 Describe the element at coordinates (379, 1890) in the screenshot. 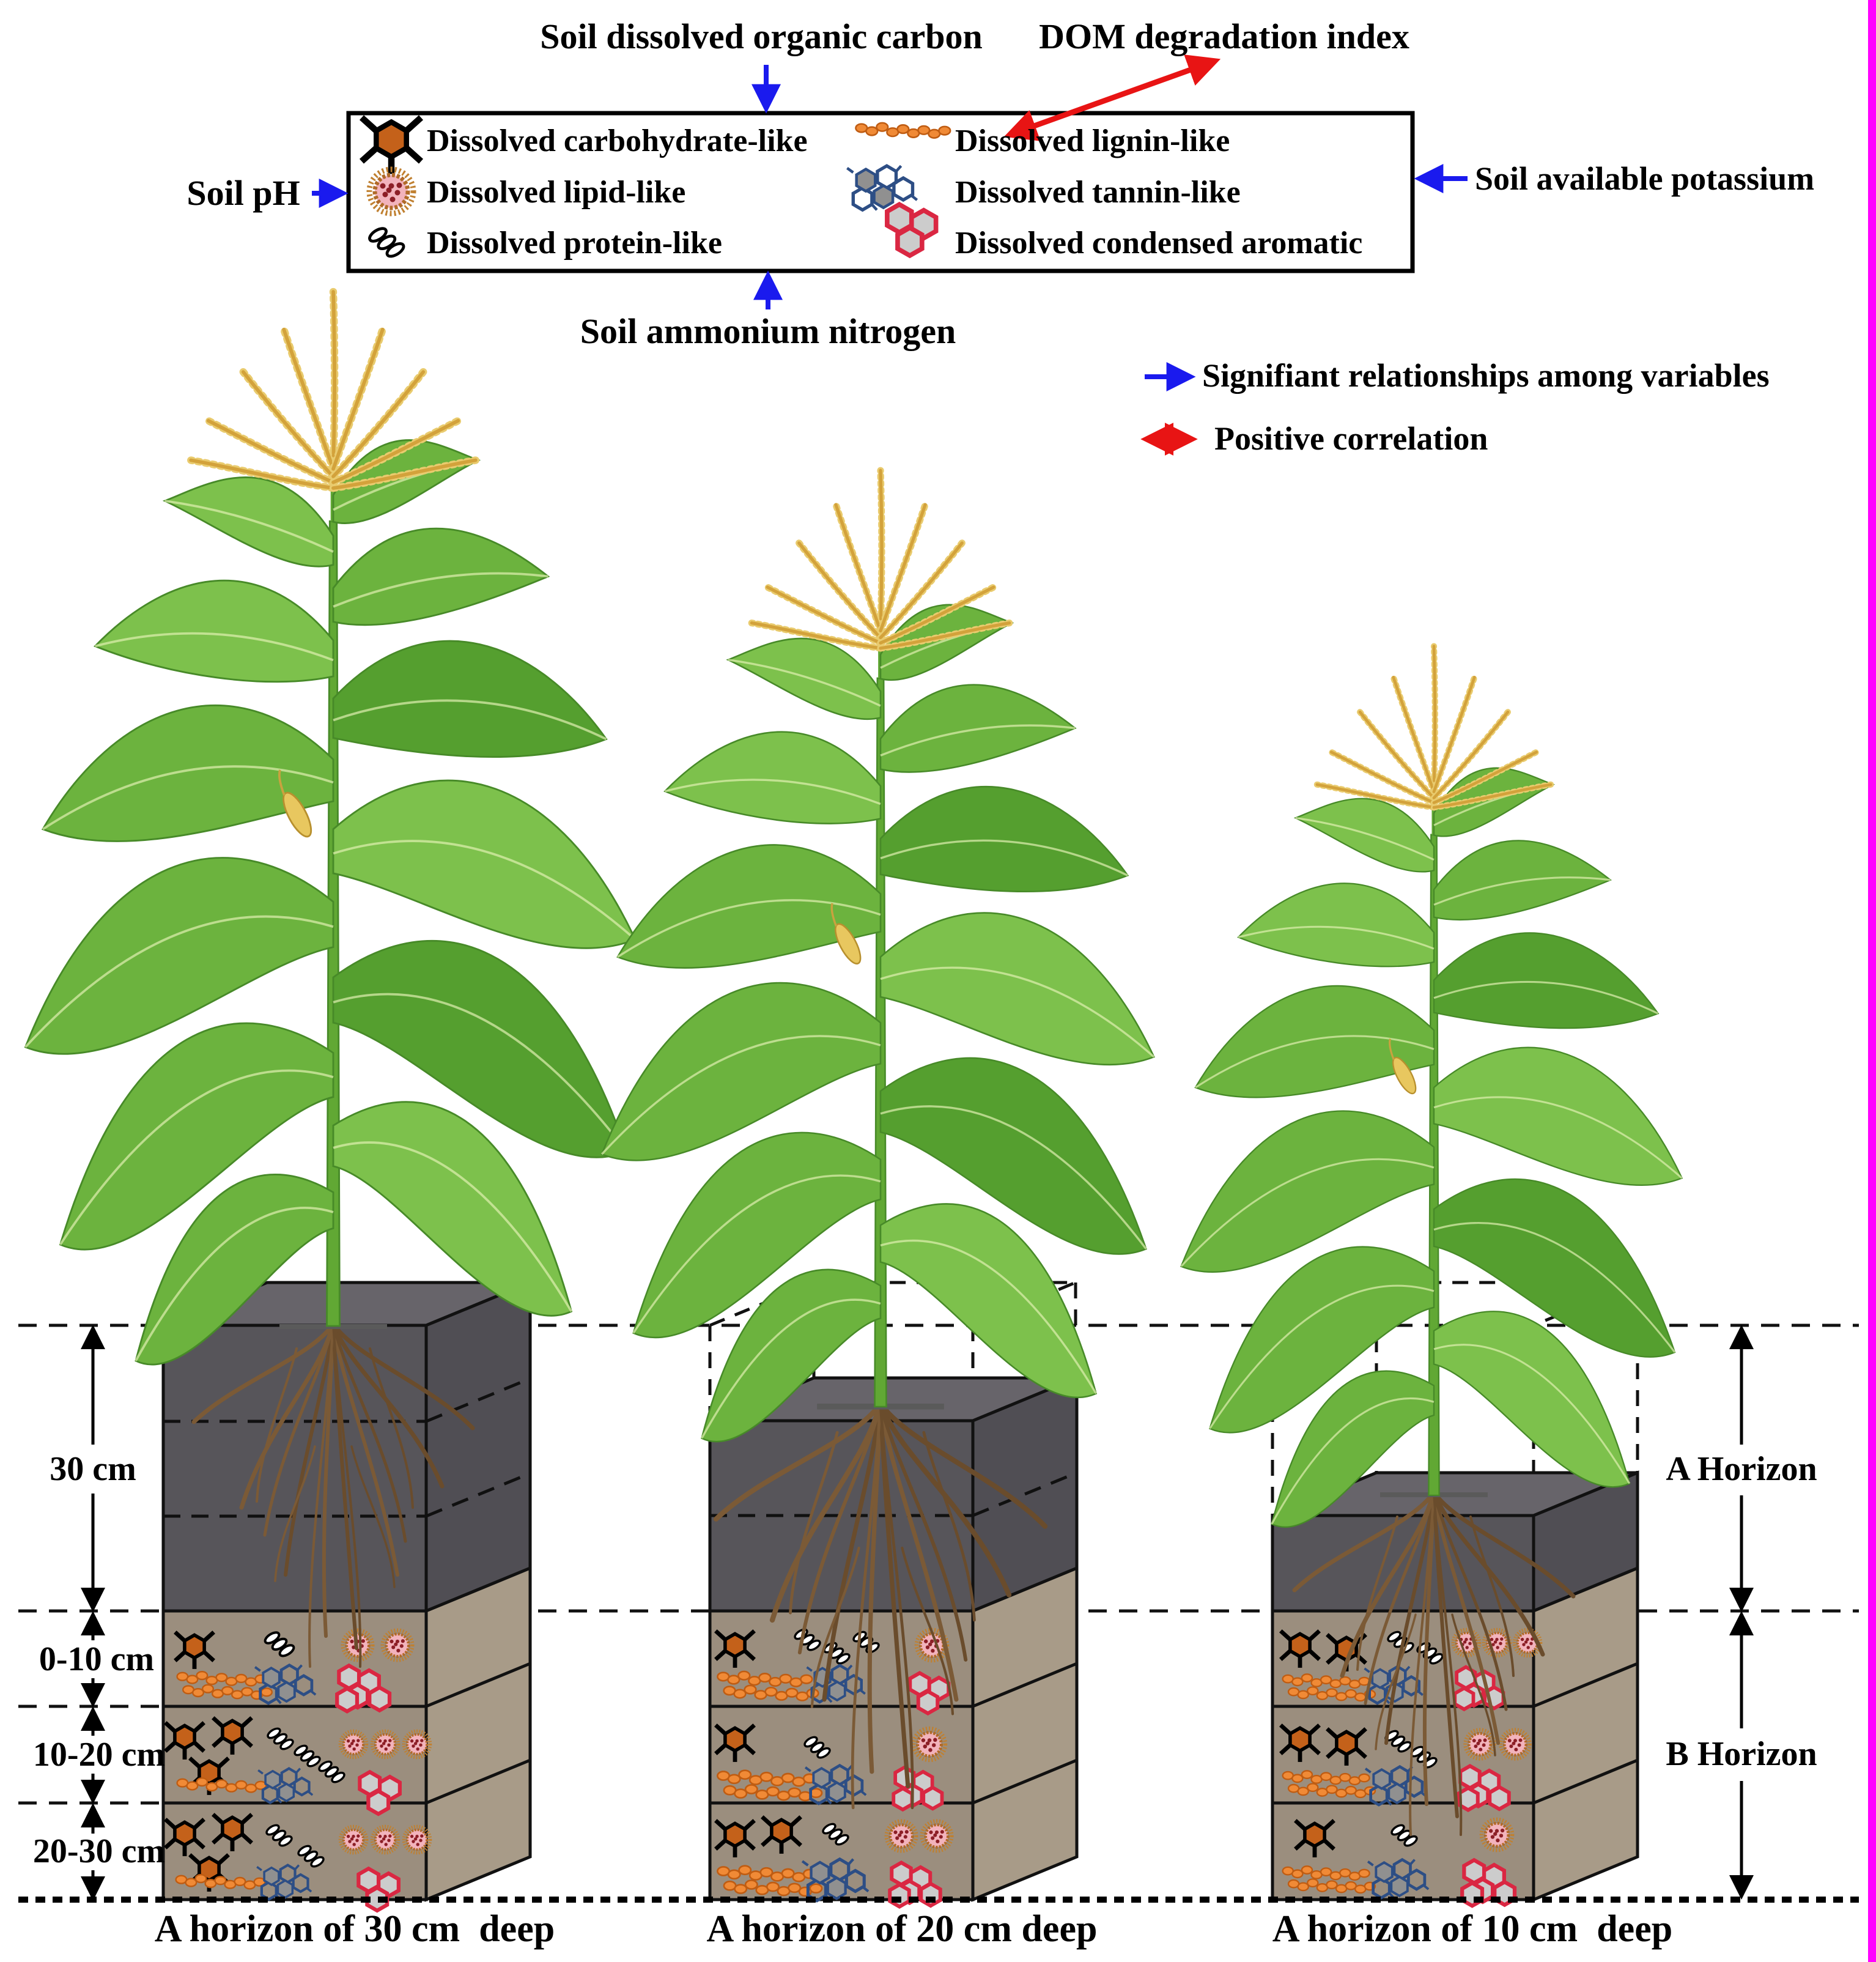

I see `condensed-aromatic-icon` at that location.